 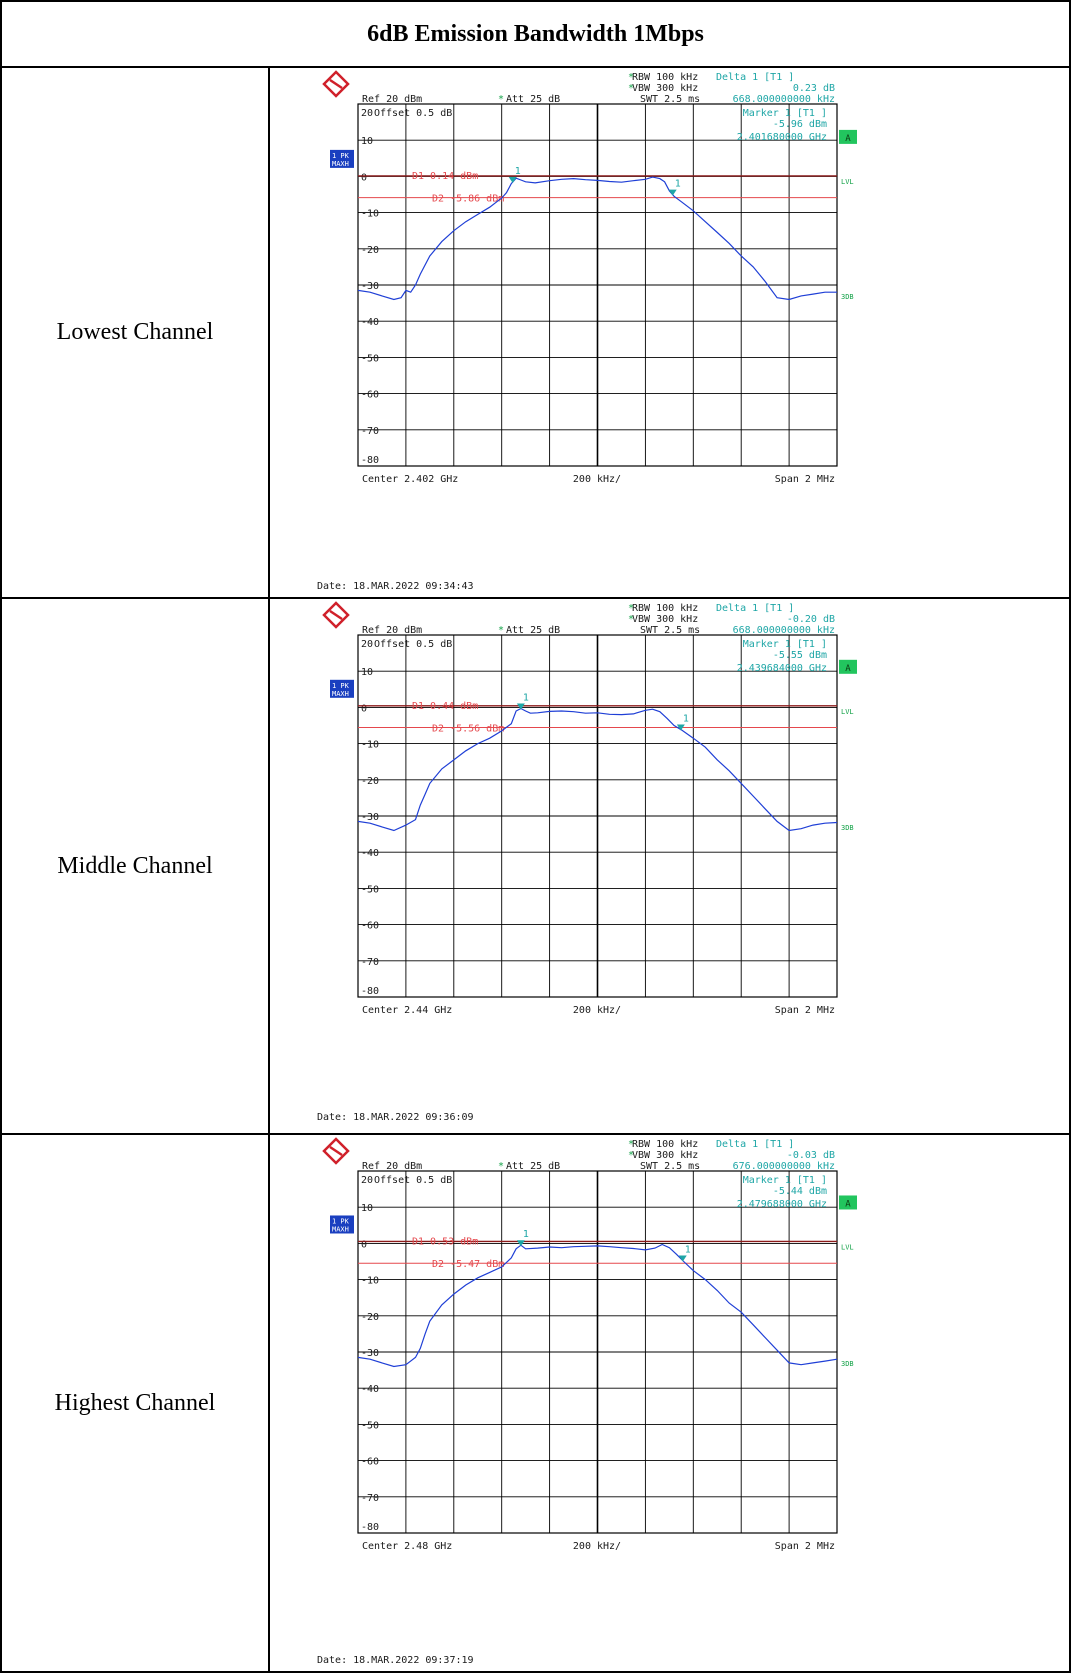 What do you see at coordinates (136, 332) in the screenshot?
I see `row-label-lowest: Lowest Channel` at bounding box center [136, 332].